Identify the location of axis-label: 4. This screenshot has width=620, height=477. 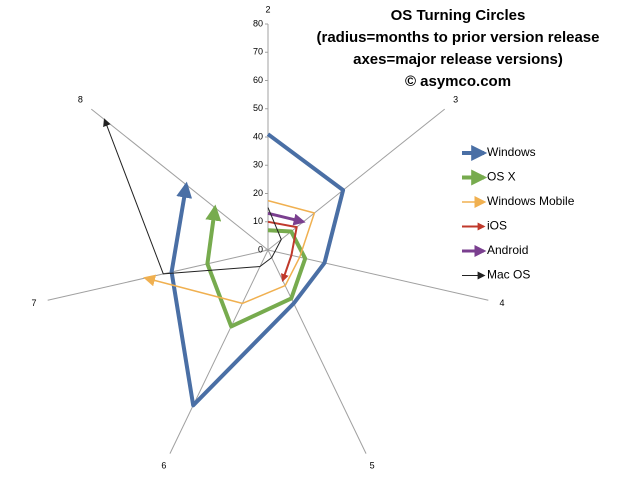
(501, 303).